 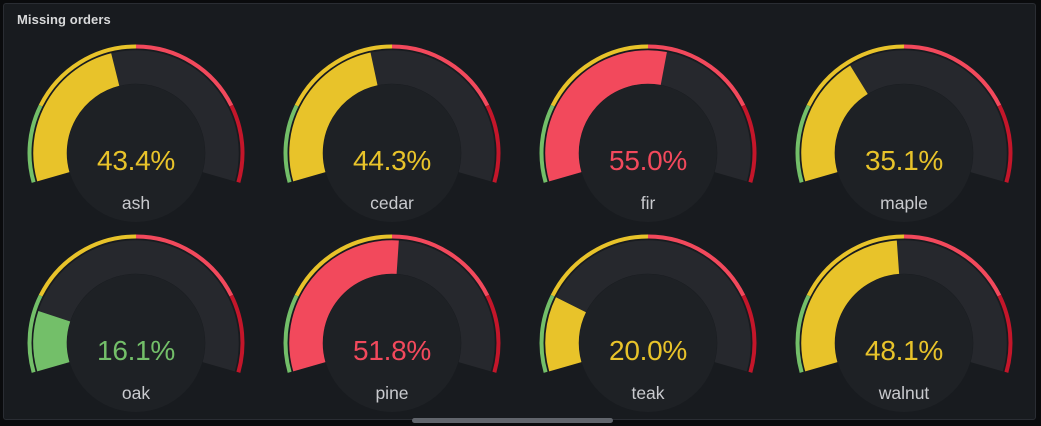 What do you see at coordinates (392, 203) in the screenshot?
I see `gauge-label: cedar` at bounding box center [392, 203].